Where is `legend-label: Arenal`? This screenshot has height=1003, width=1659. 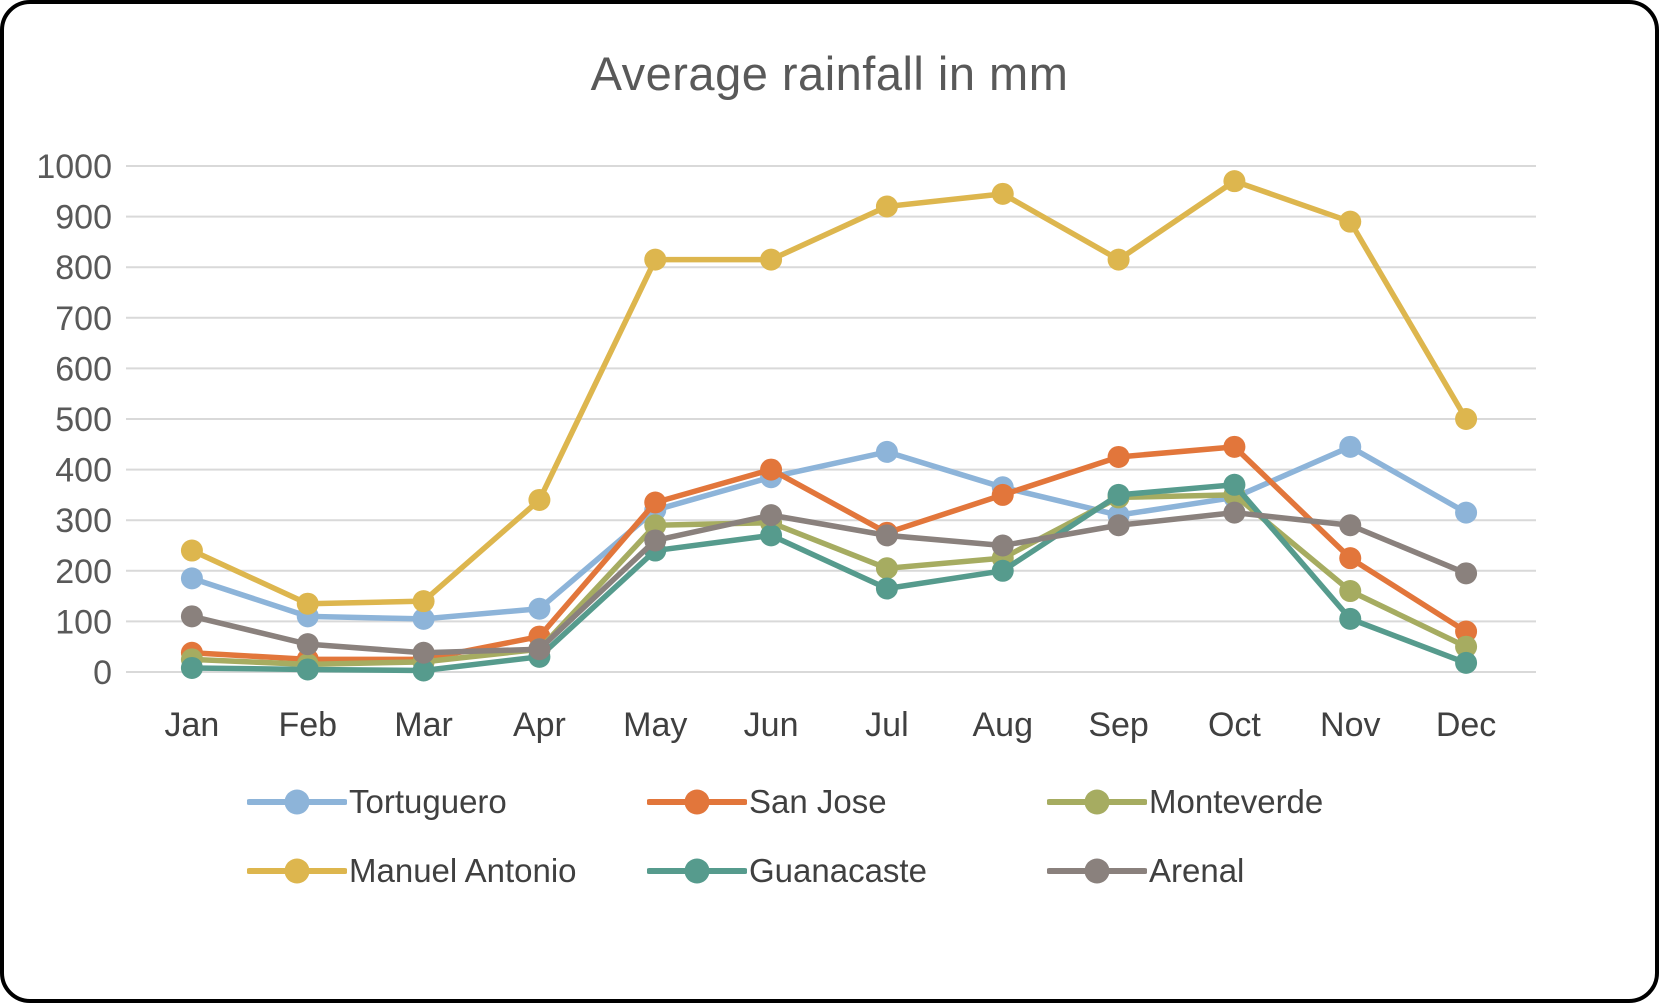
legend-label: Arenal is located at coordinates (1197, 870).